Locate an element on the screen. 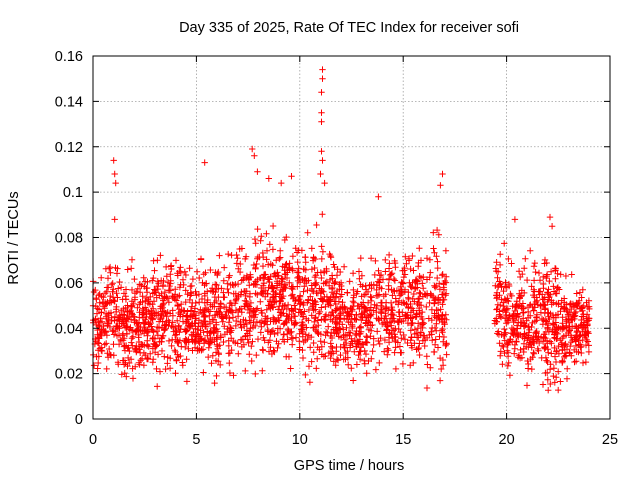 The height and width of the screenshot is (485, 640). y-tick-label: 0 is located at coordinates (79, 420).